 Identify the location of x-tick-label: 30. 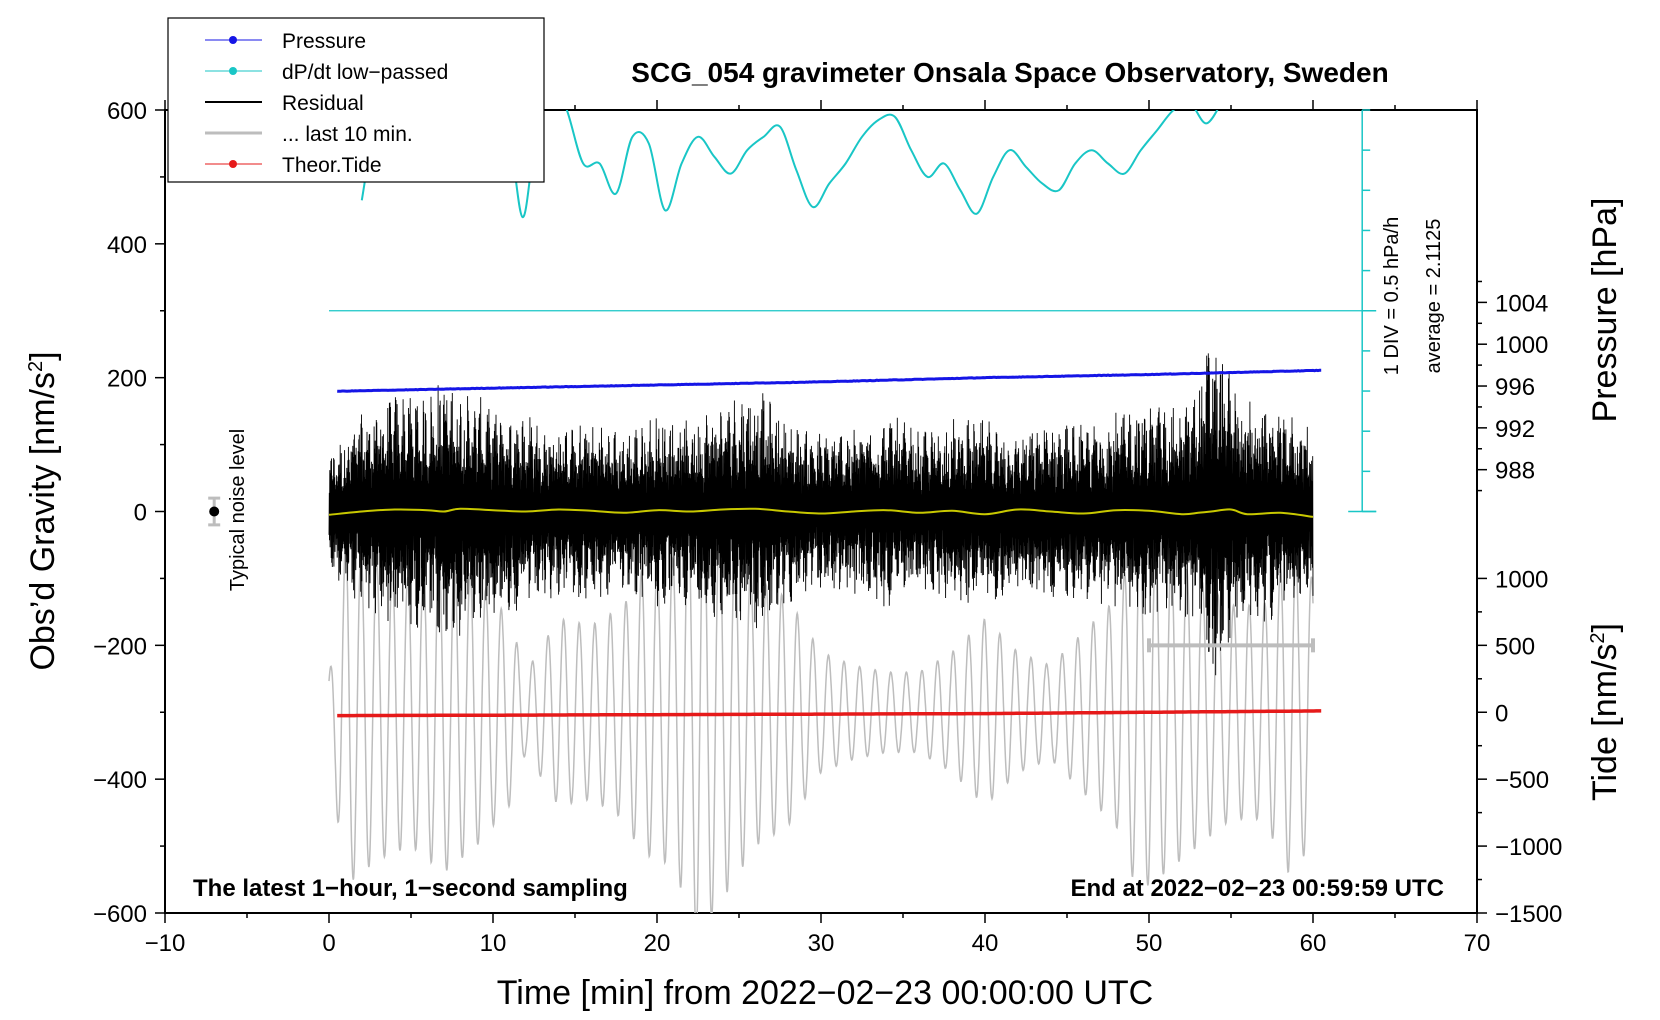
(821, 943).